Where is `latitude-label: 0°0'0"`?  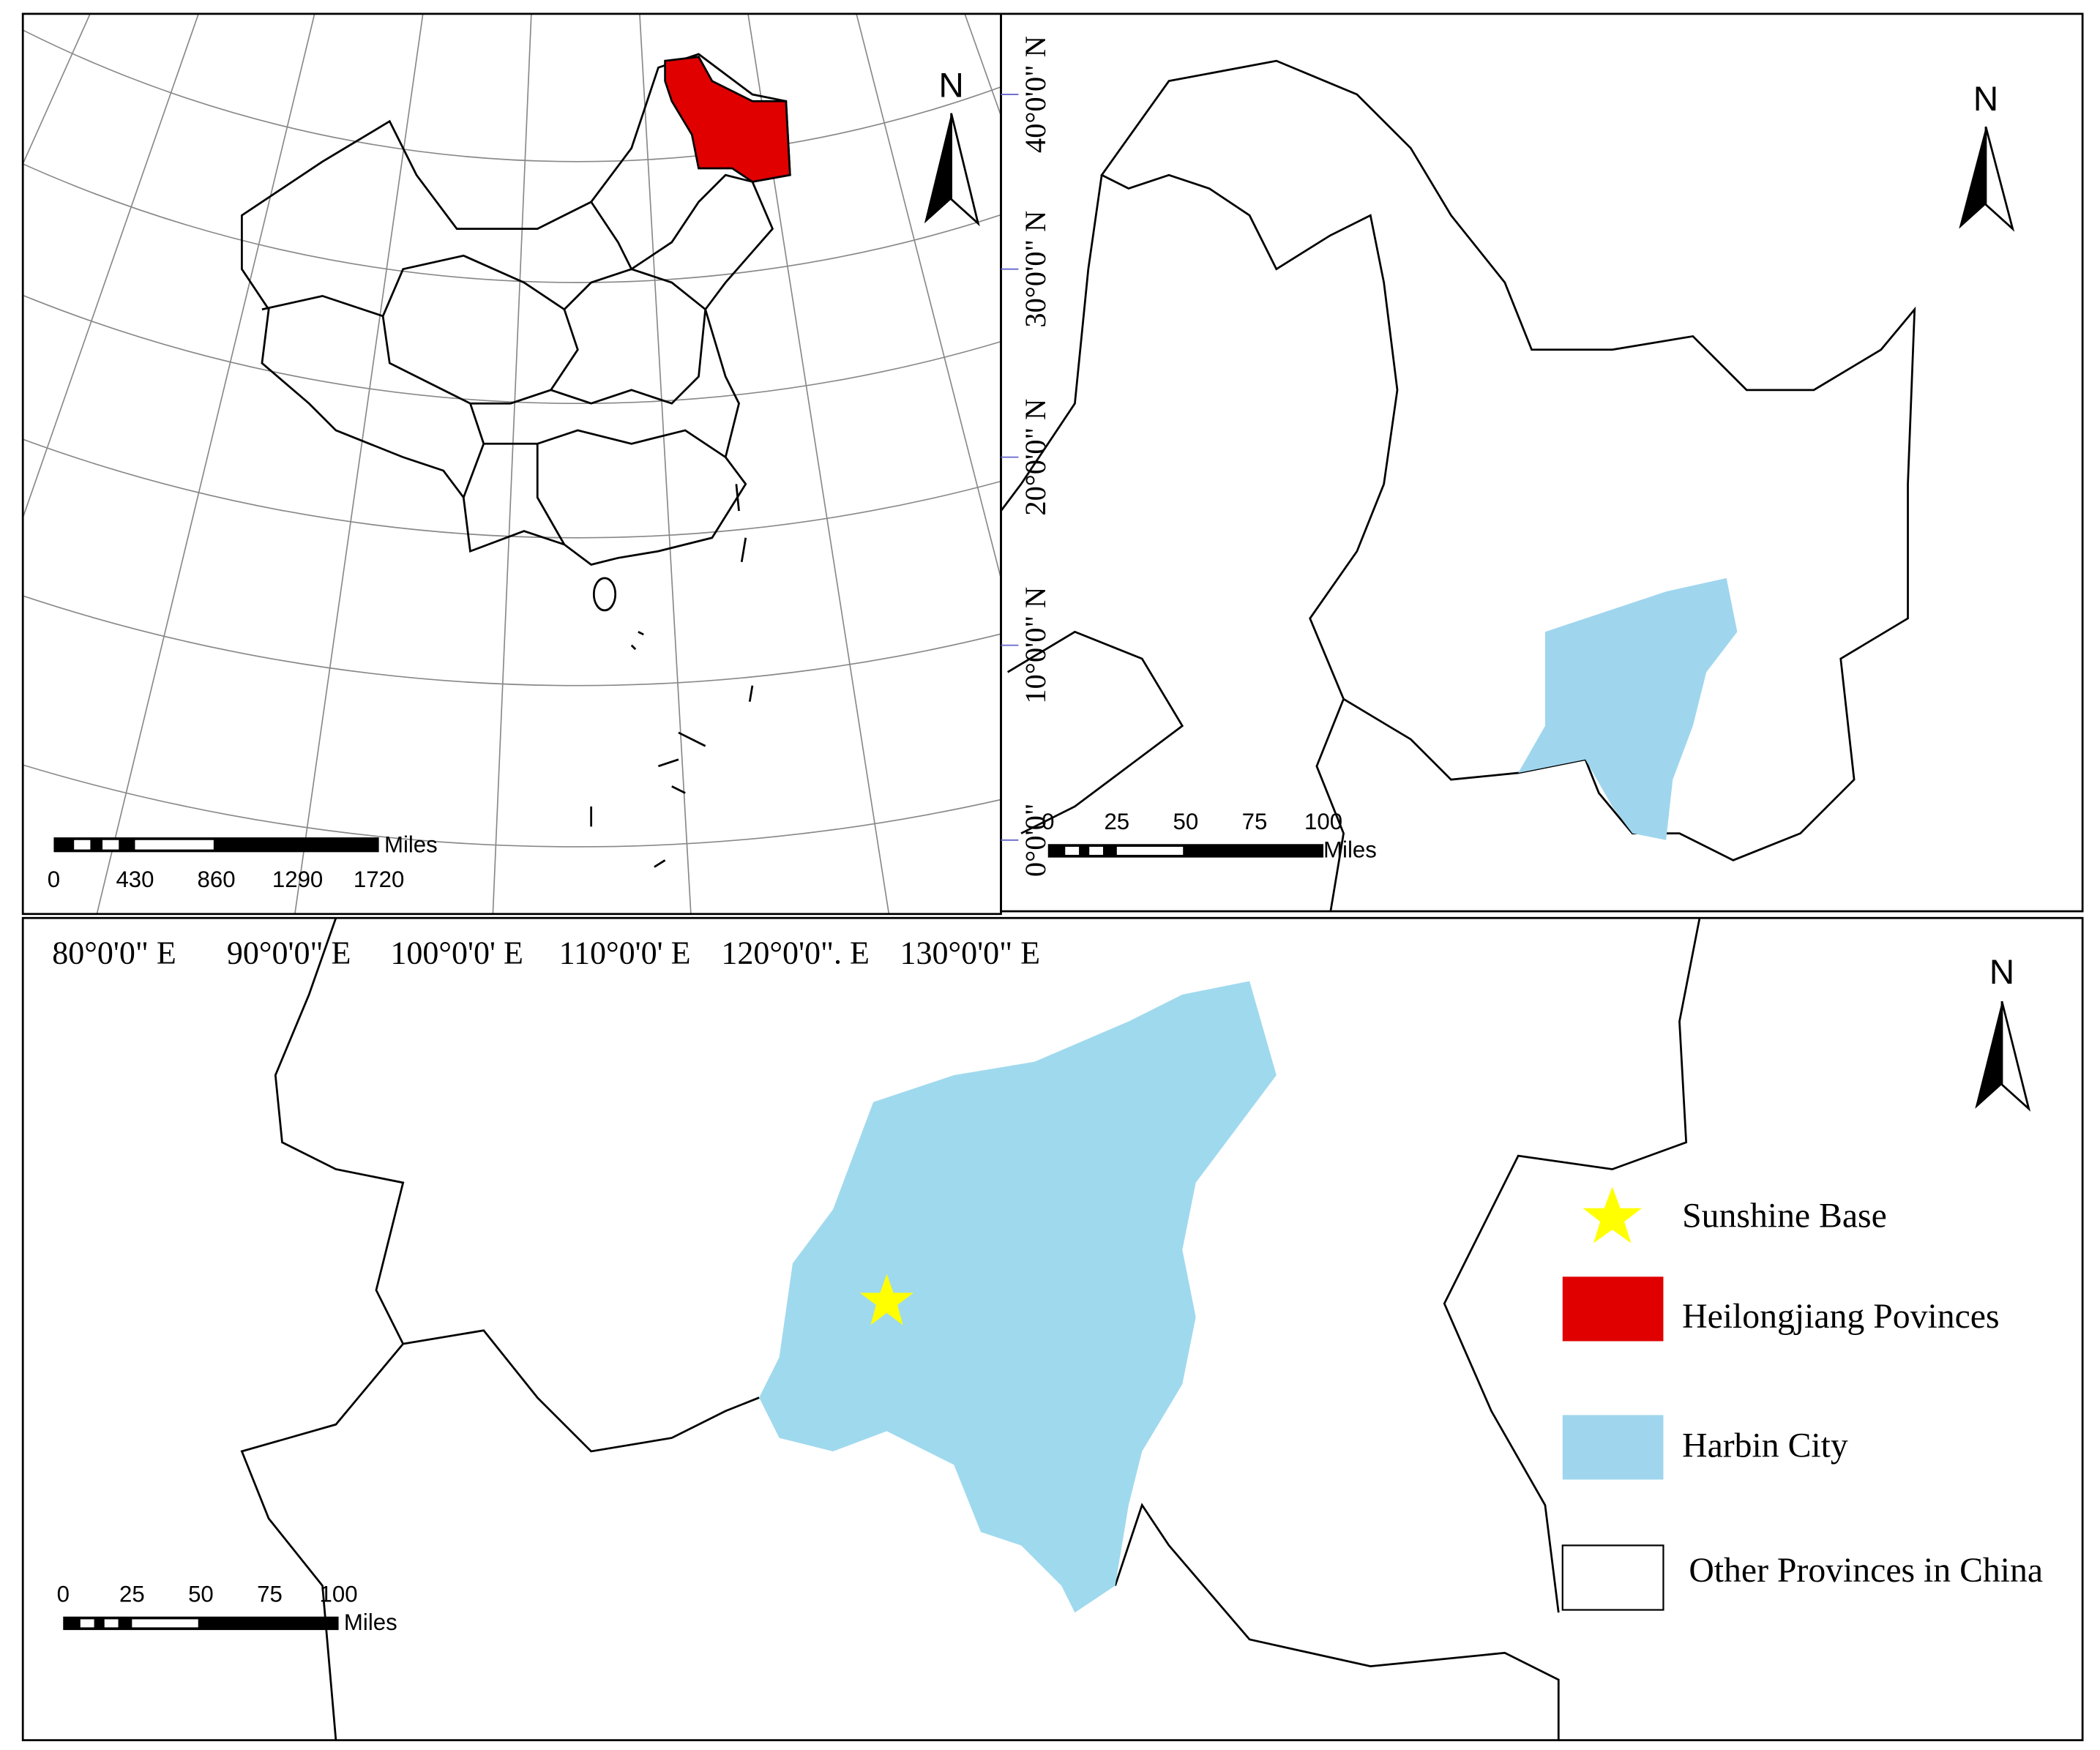
latitude-label: 0°0'0" is located at coordinates (1035, 841).